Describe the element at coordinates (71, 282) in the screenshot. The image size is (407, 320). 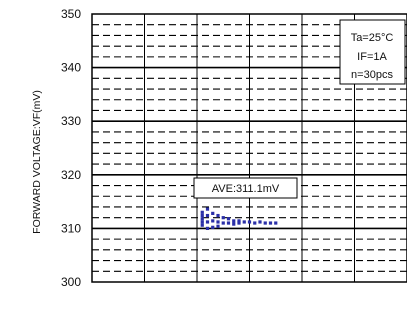
I see `y-tick-label: 300` at that location.